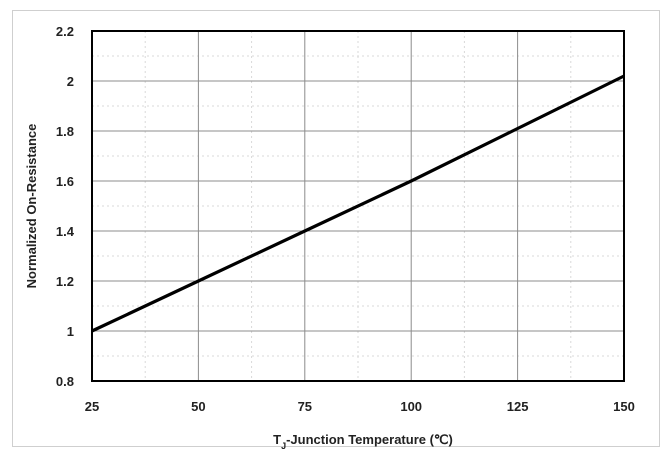 This screenshot has width=672, height=455. I want to click on y-tick-labels: 0.8 1 1.2 1.4 1.6 1.8 2 2.2, so click(65, 206).